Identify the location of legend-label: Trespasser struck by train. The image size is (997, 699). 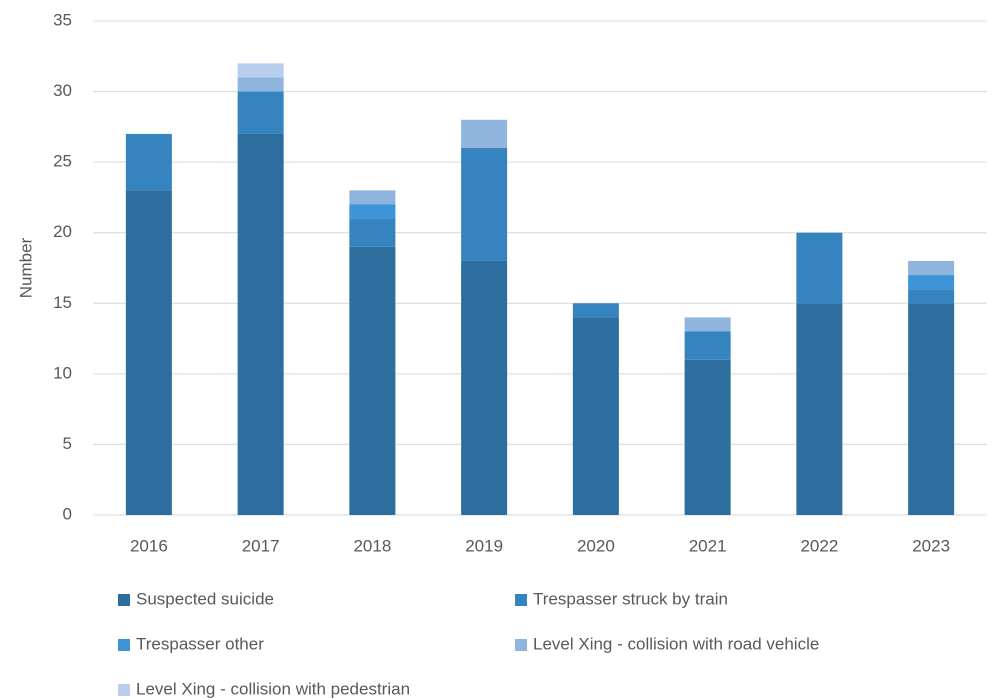
(630, 598).